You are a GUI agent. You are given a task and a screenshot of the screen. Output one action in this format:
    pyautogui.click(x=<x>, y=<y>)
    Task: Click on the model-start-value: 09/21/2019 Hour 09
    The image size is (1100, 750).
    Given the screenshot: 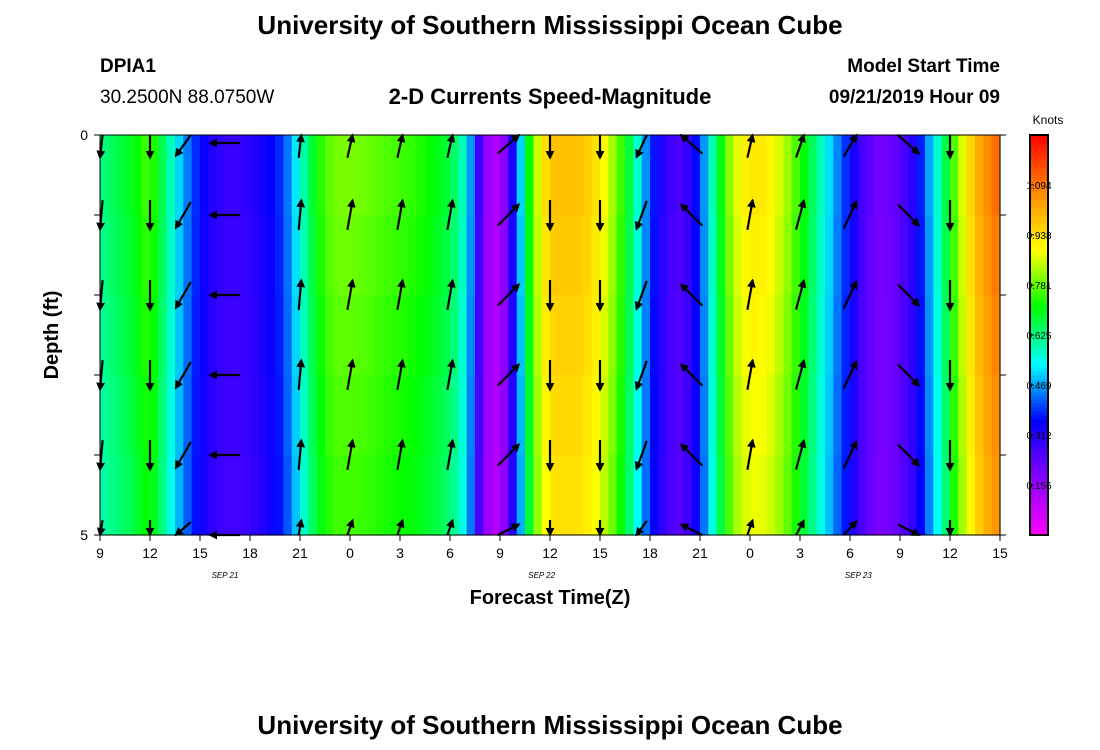 What is the action you would take?
    pyautogui.click(x=914, y=97)
    